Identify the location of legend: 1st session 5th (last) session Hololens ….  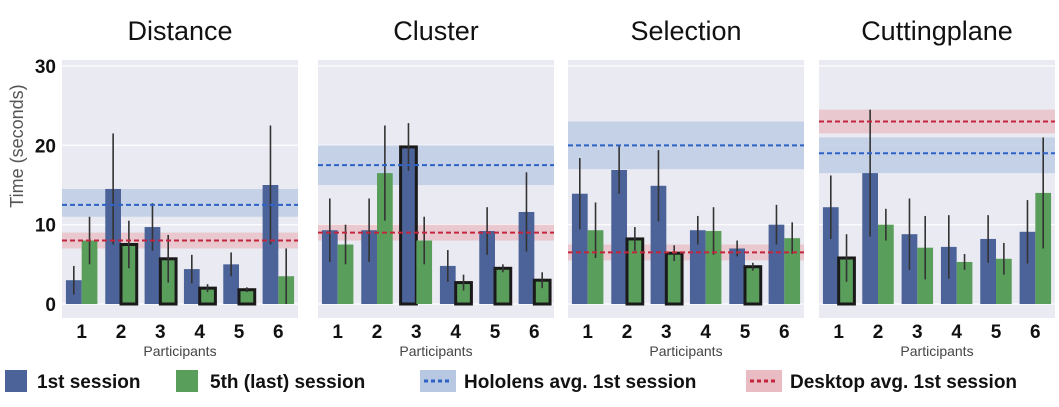
(511, 381).